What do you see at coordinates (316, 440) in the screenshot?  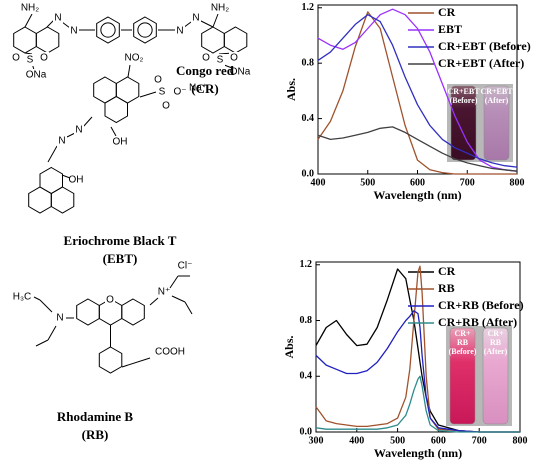 I see `x-tick-label: 300` at bounding box center [316, 440].